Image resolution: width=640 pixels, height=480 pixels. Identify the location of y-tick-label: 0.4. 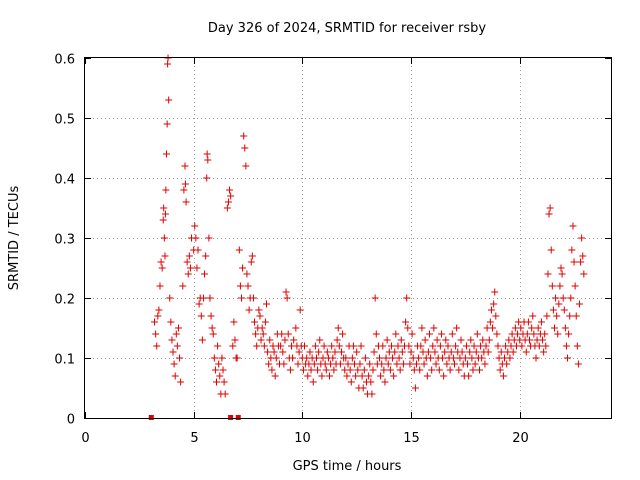
(64, 180).